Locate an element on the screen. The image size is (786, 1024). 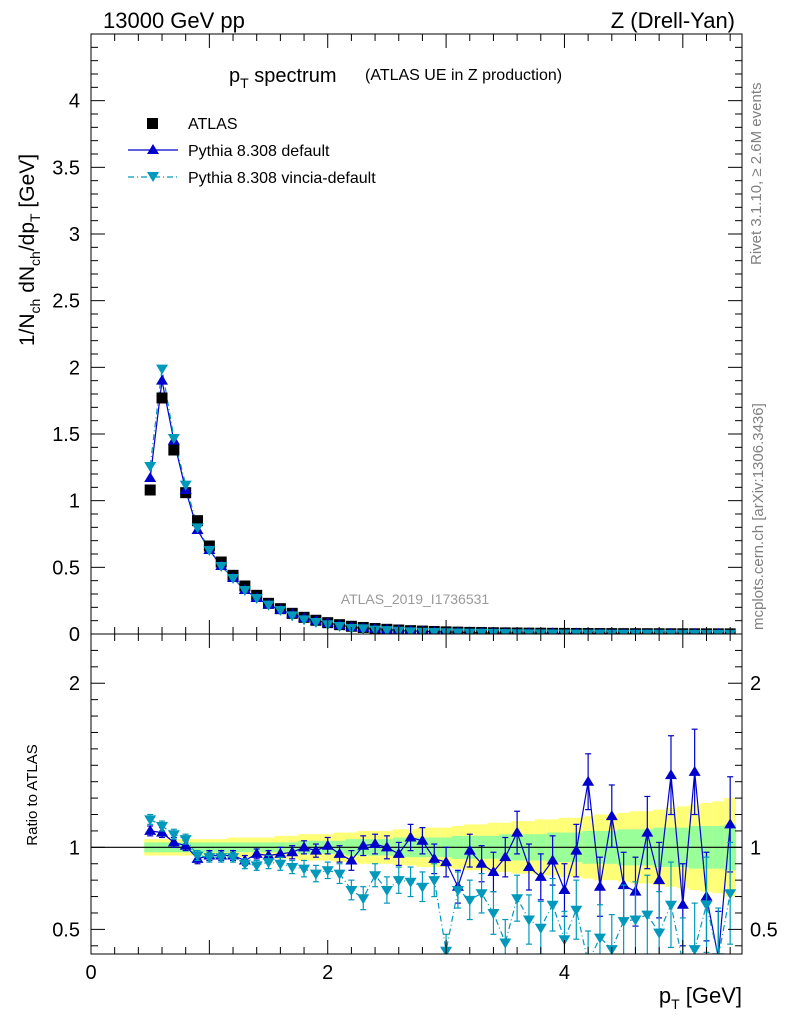
legend-default-label: Pythia 8.308 default is located at coordinates (259, 151).